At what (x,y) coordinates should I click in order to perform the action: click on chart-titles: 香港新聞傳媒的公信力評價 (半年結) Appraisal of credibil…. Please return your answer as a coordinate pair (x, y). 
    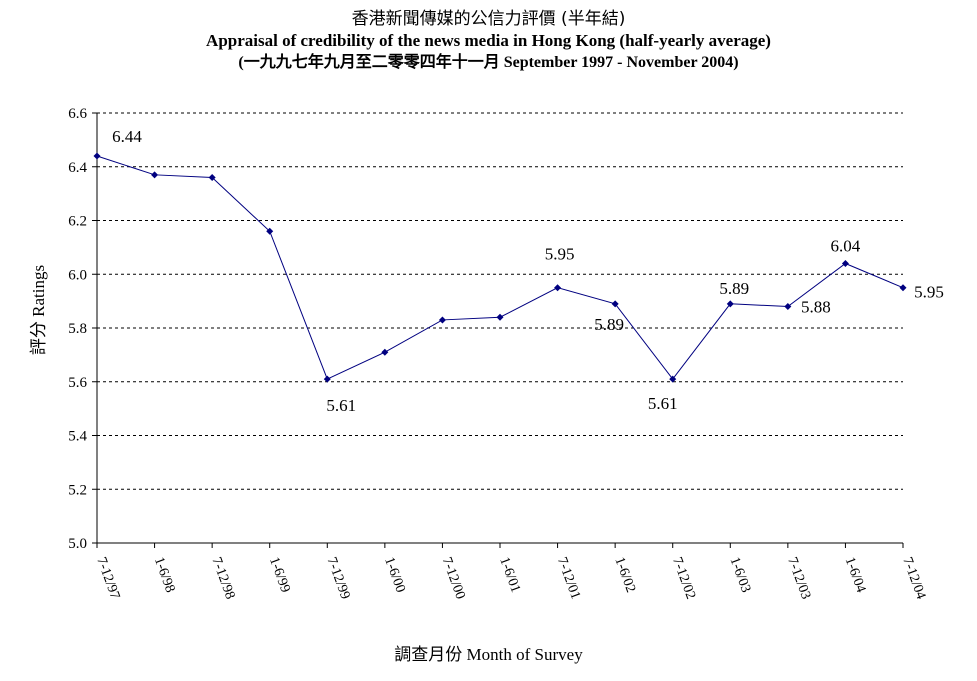
    Looking at the image, I should click on (488, 41).